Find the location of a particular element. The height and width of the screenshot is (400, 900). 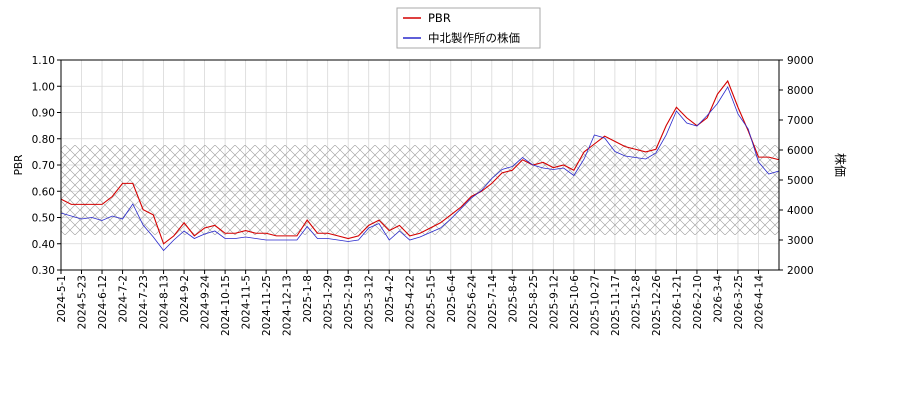

legend-label: 中北製作所の株価 is located at coordinates (474, 38).